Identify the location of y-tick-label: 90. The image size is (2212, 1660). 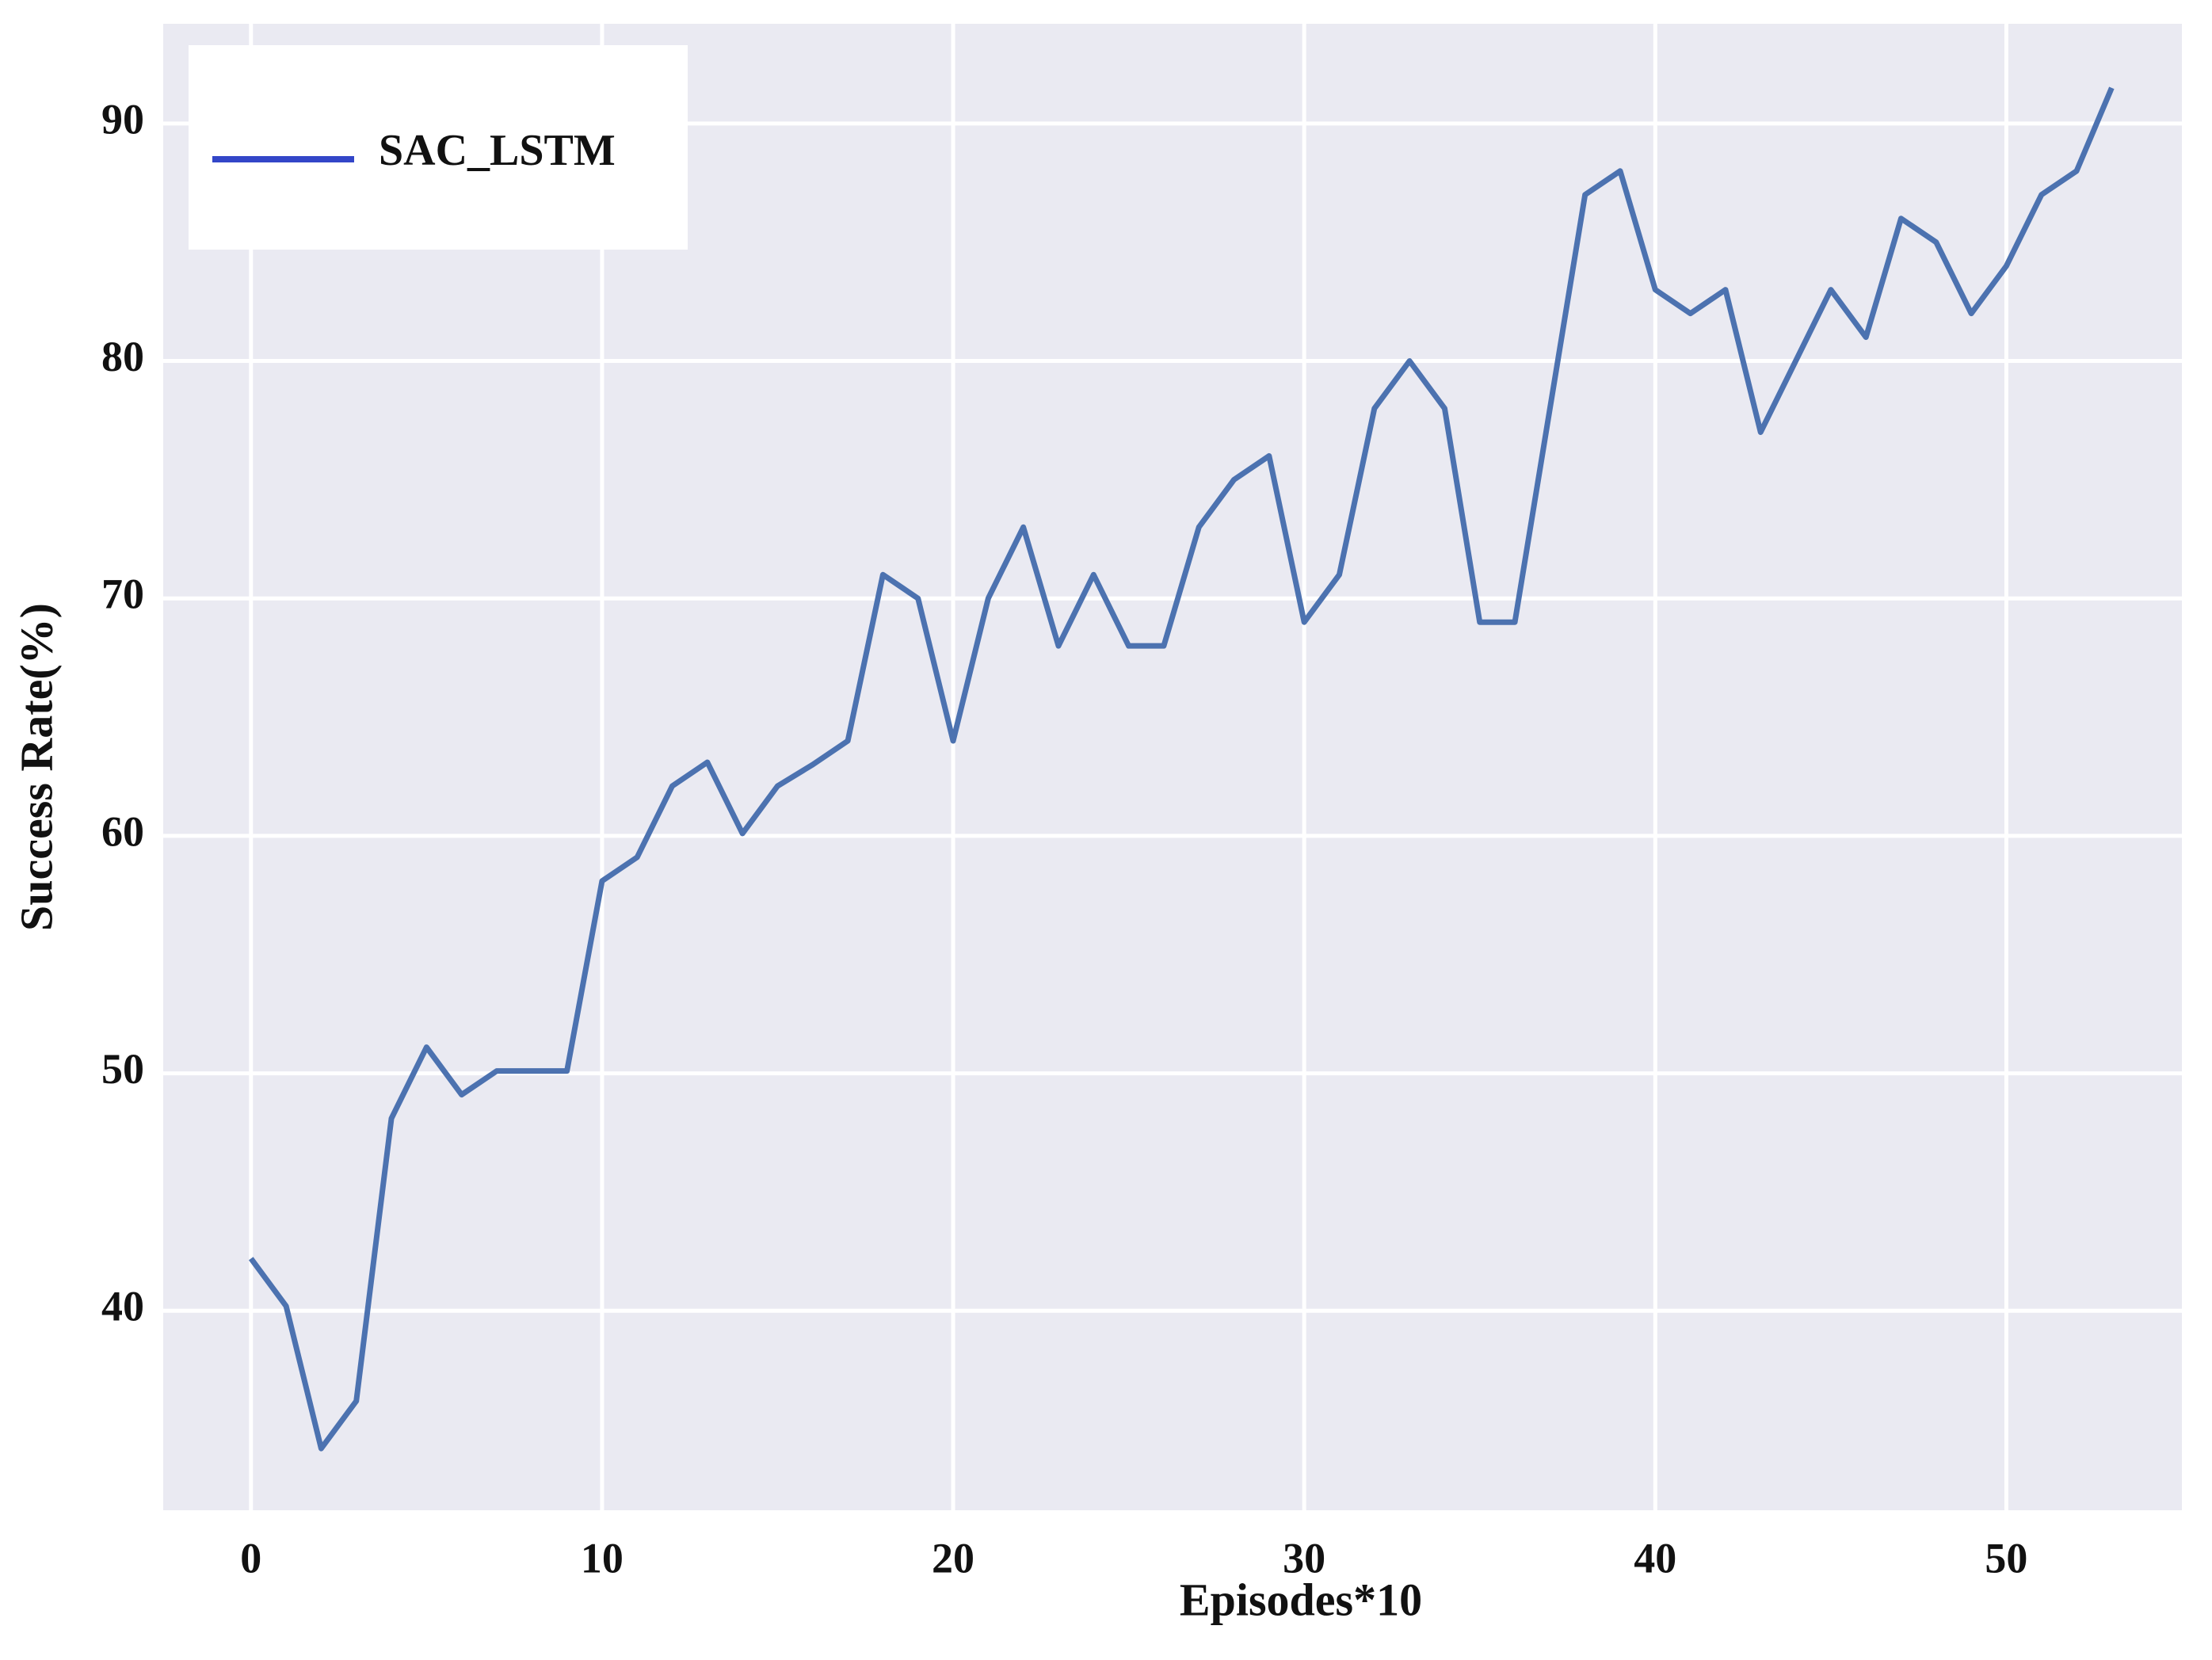
(122, 119).